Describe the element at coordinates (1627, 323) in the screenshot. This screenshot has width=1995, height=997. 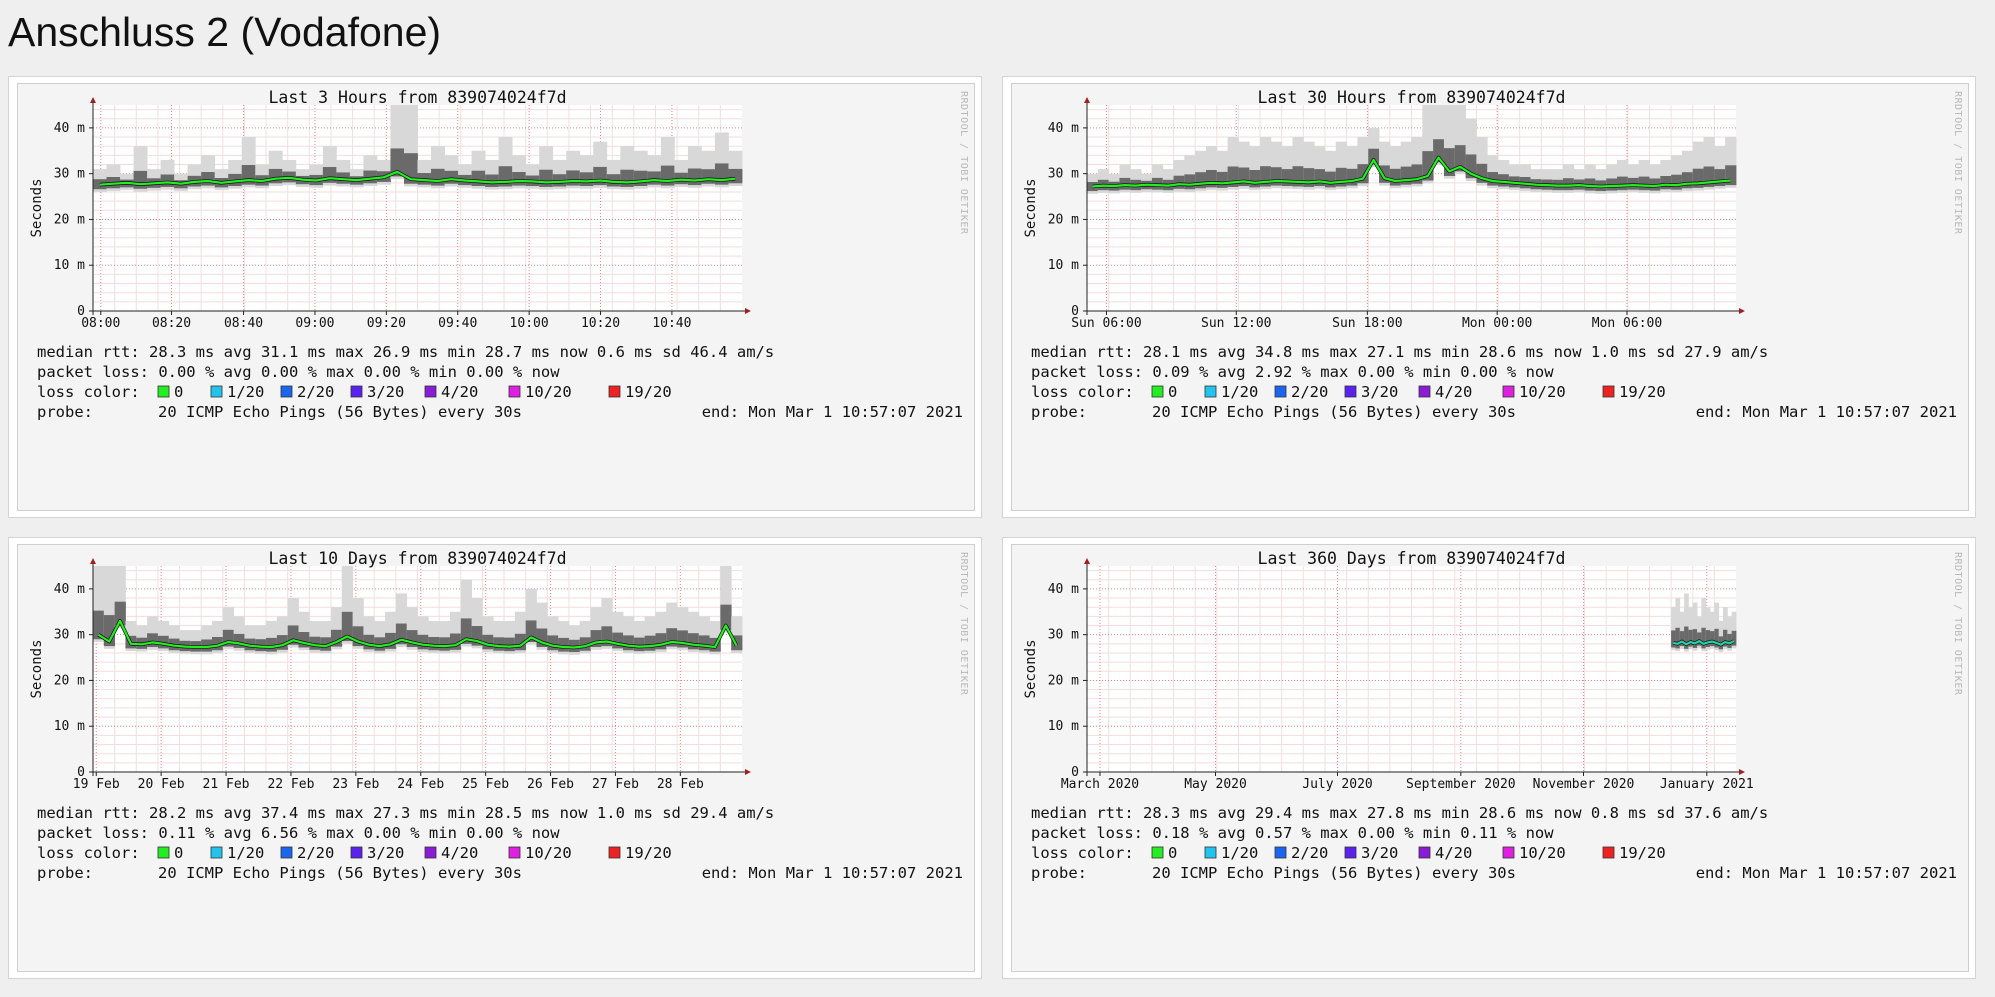
I see `x-tick-label: Mon 06:00` at that location.